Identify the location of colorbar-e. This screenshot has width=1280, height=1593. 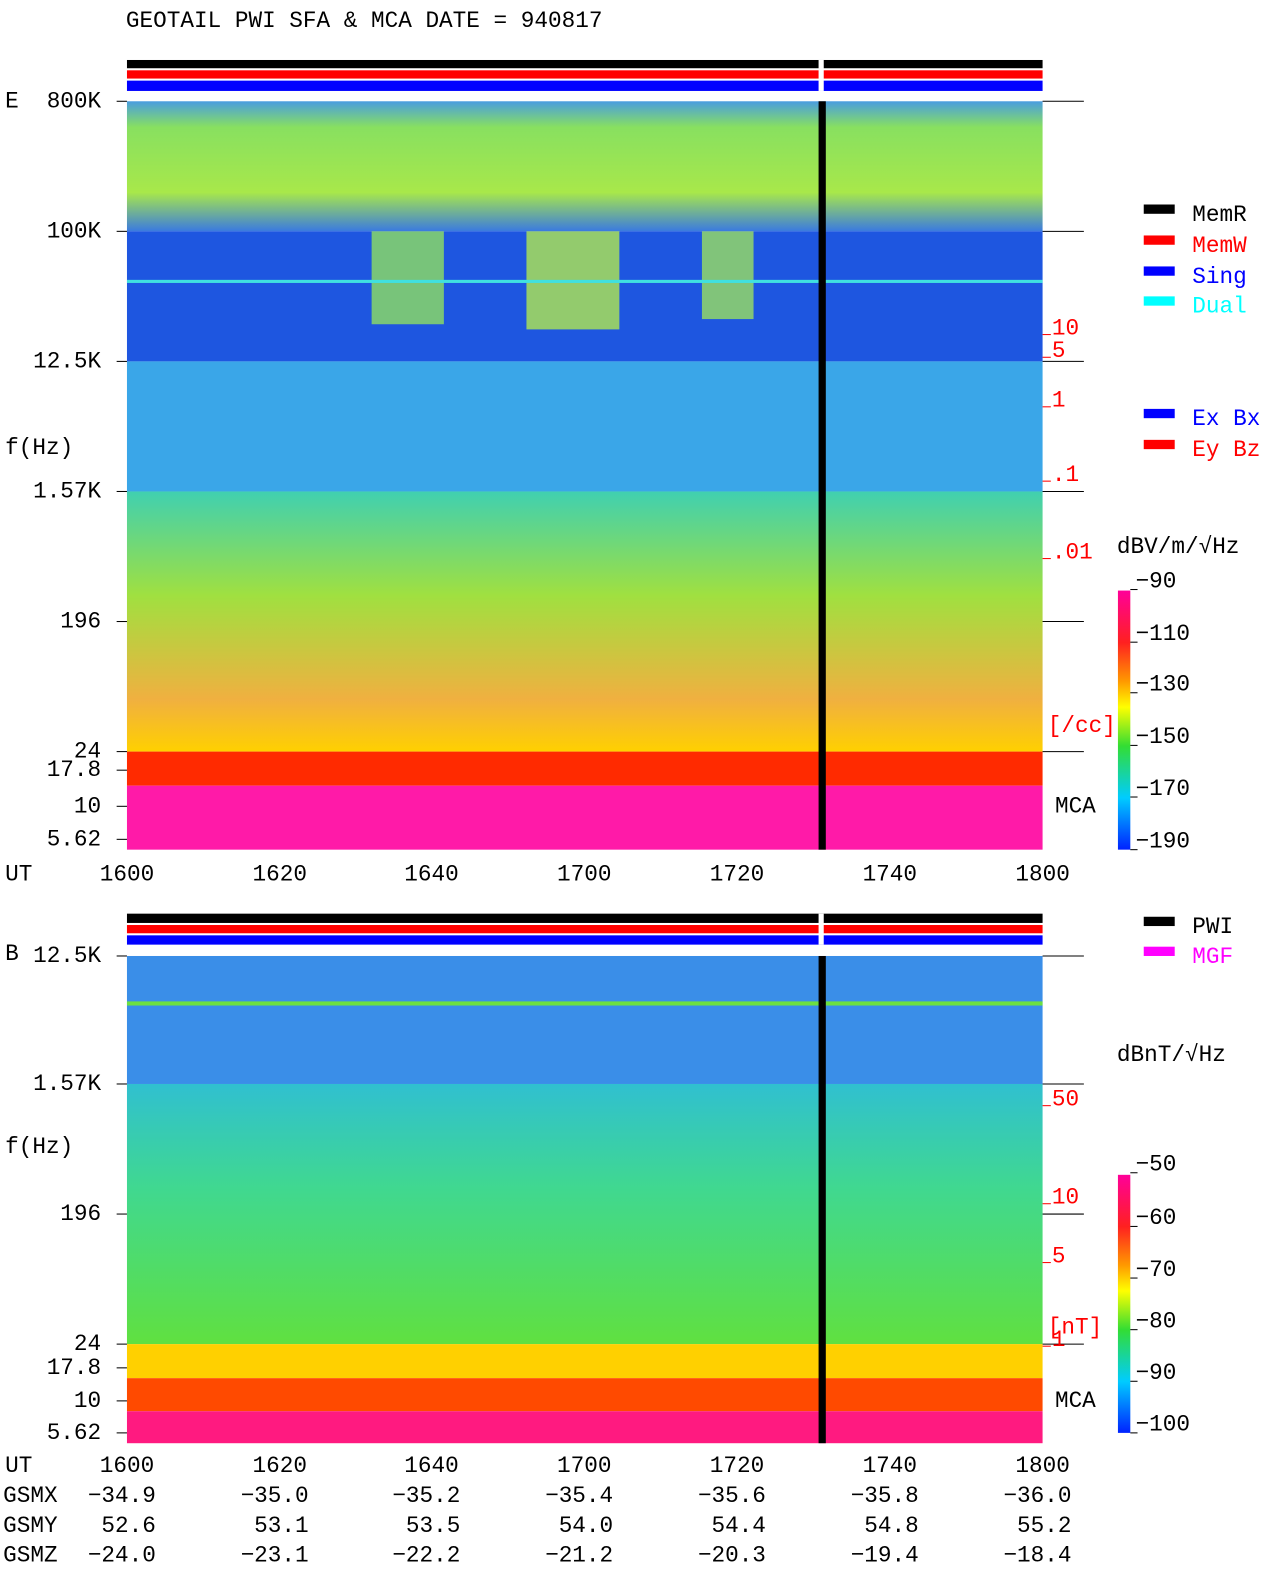
(1124, 720).